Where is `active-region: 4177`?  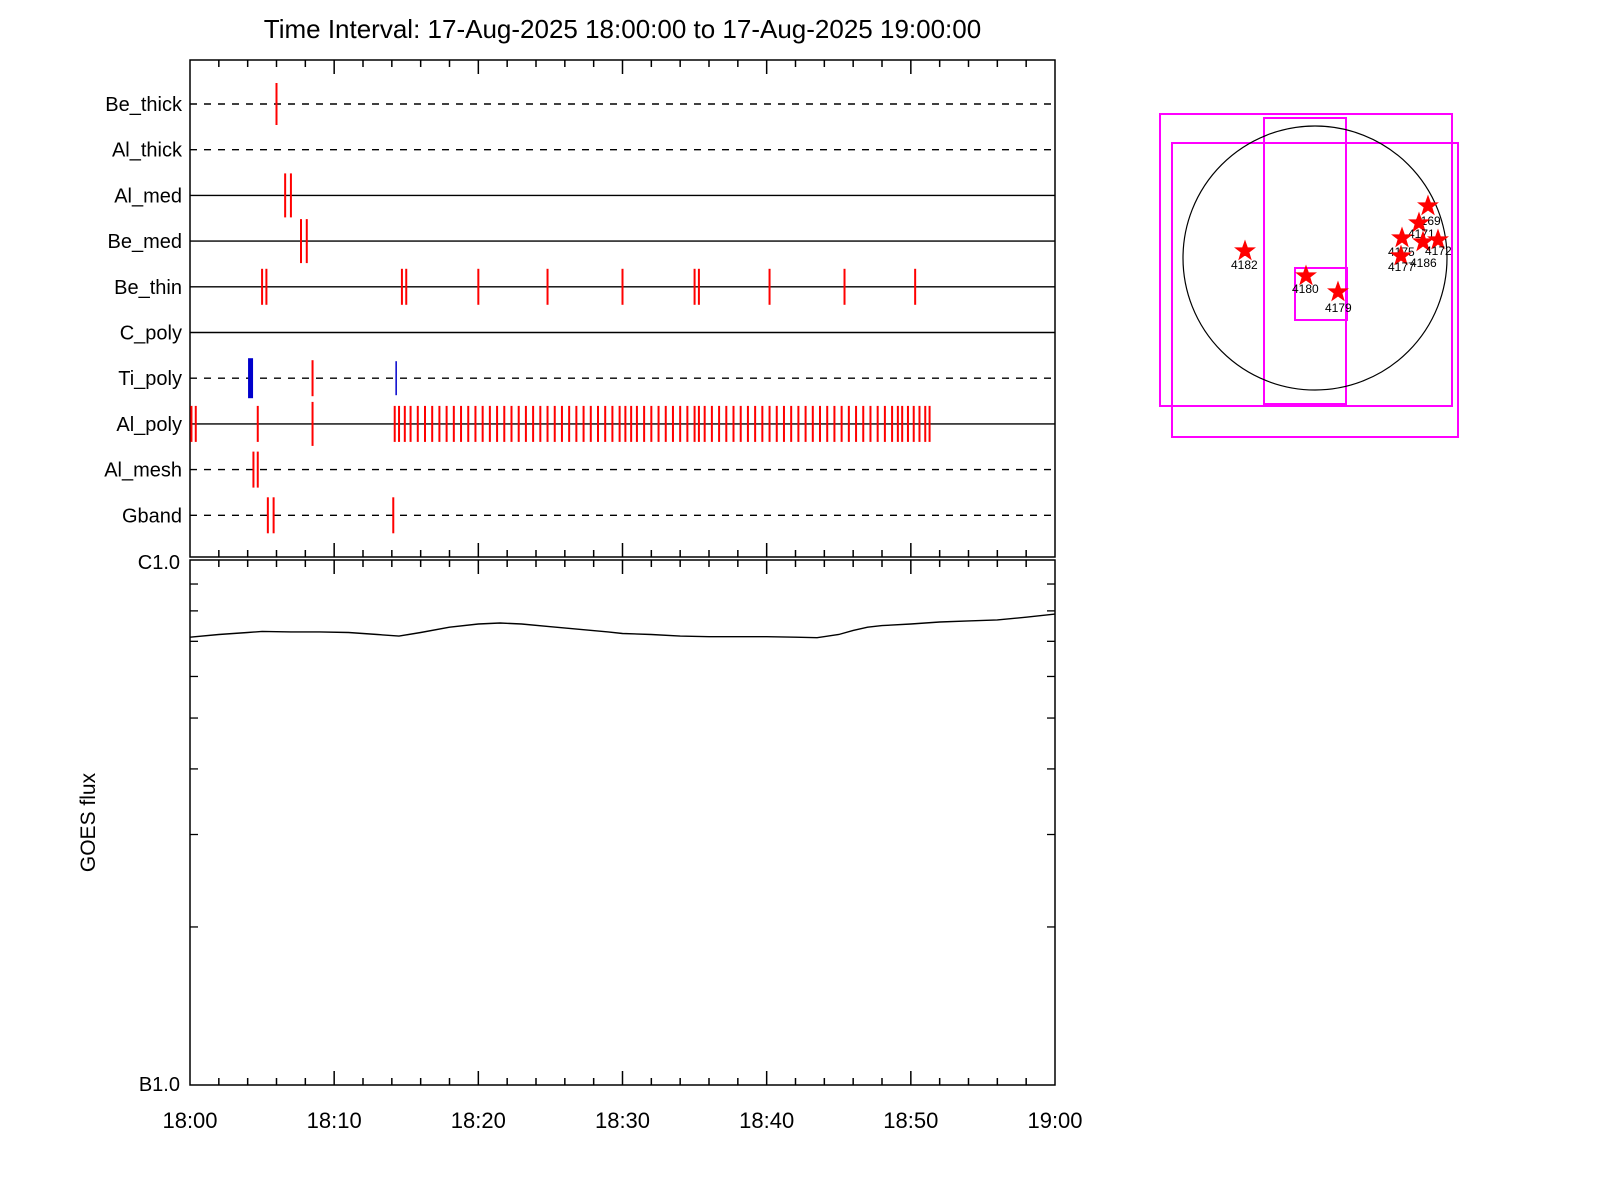 active-region: 4177 is located at coordinates (1401, 259).